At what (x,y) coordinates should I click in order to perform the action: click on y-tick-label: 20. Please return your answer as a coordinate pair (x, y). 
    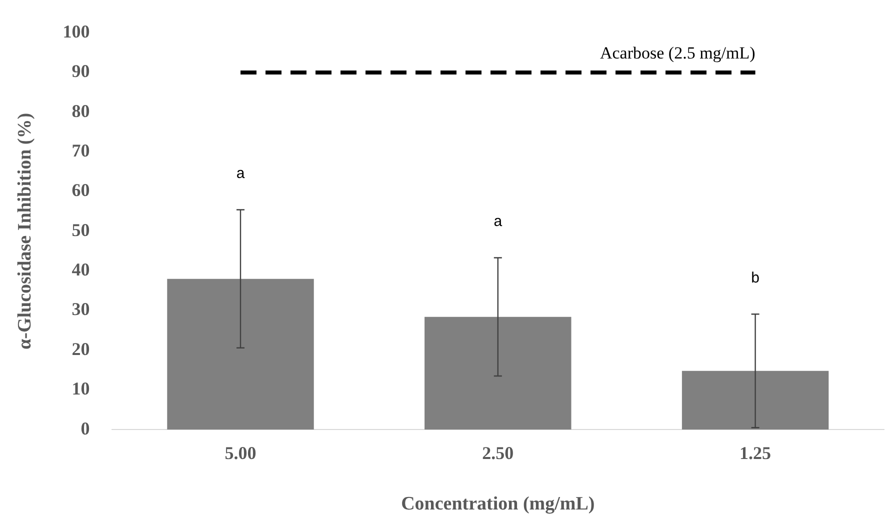
    Looking at the image, I should click on (81, 348).